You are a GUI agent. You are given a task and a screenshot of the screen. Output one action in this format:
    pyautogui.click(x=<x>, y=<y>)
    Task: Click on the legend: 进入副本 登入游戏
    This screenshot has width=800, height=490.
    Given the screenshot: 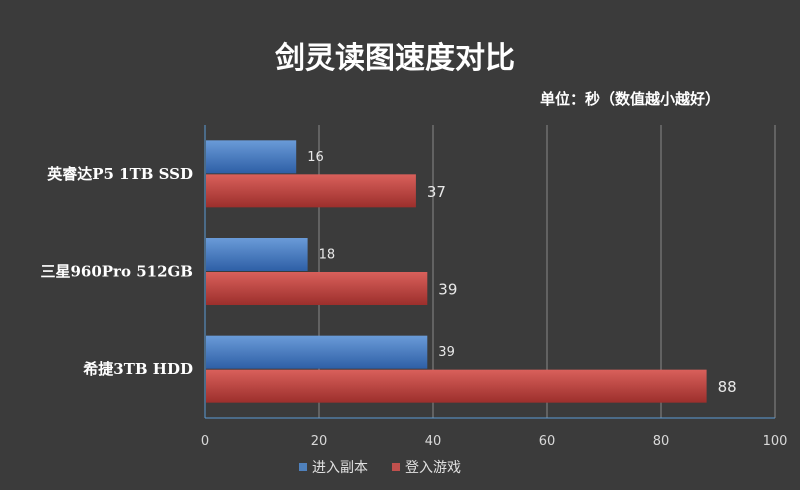 What is the action you would take?
    pyautogui.click(x=380, y=468)
    